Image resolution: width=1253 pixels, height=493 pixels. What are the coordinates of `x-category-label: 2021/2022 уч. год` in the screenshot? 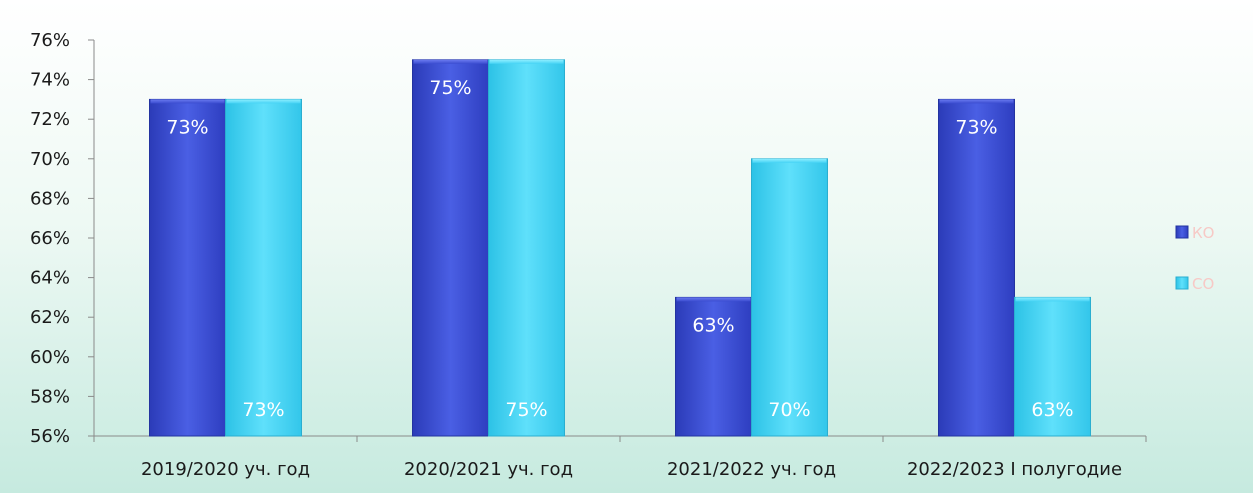 It's located at (751, 469).